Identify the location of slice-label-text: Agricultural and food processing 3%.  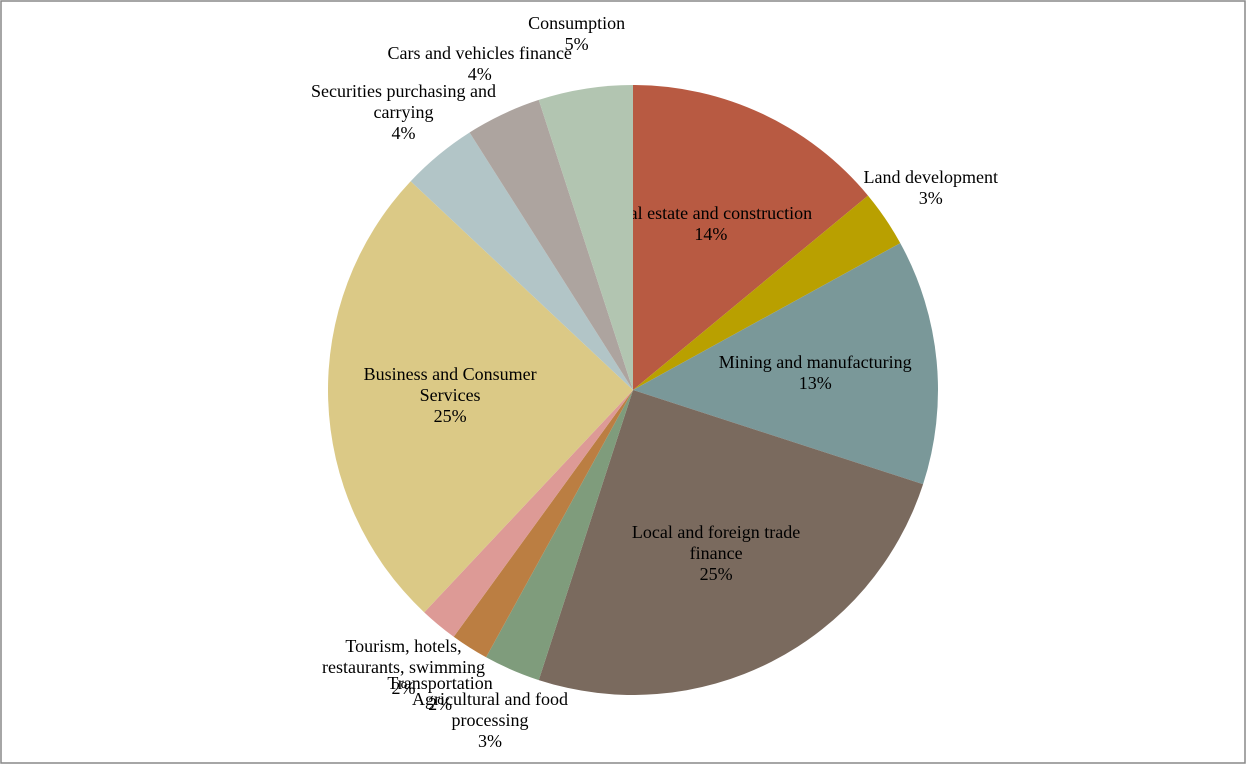
(490, 720).